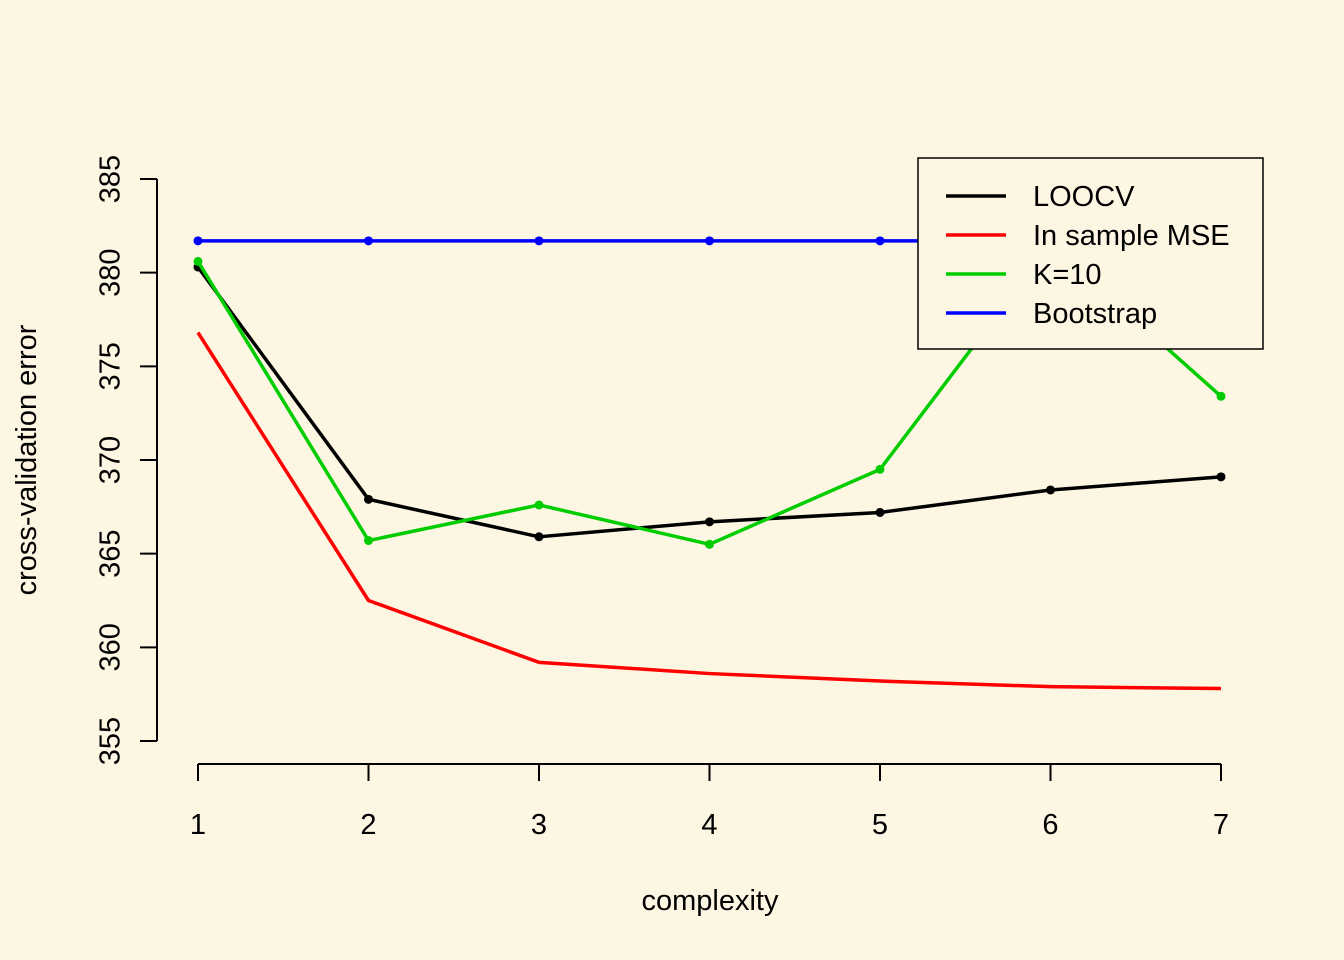 This screenshot has width=1344, height=960. What do you see at coordinates (1131, 236) in the screenshot?
I see `legend-label: In sample MSE` at bounding box center [1131, 236].